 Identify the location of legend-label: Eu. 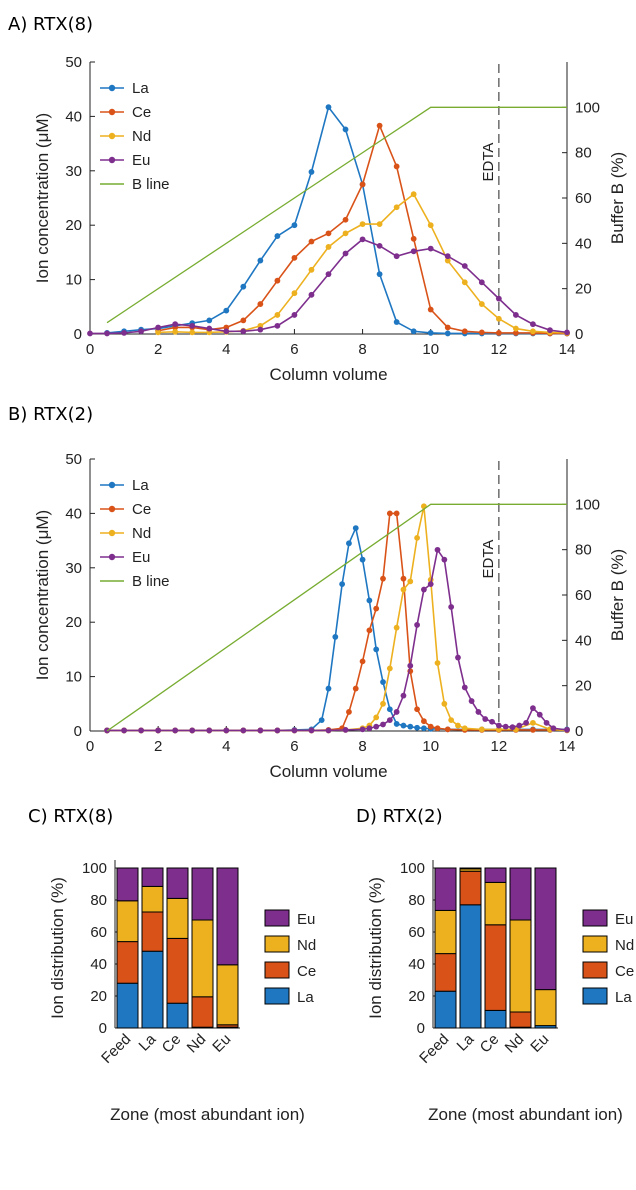
(624, 919).